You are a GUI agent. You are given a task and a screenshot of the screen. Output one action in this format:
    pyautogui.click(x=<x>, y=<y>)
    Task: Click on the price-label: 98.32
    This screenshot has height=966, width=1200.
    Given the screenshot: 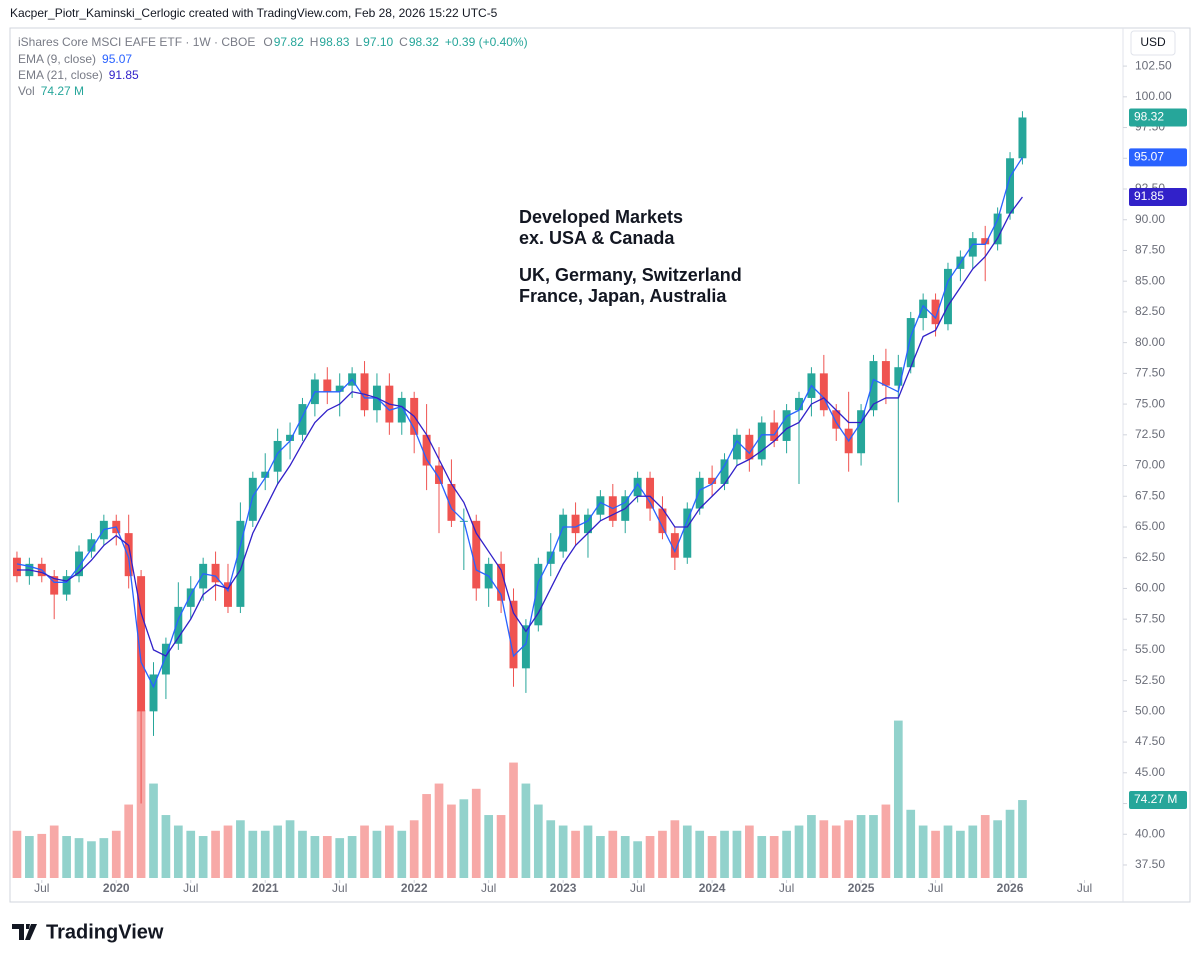 What is the action you would take?
    pyautogui.click(x=1149, y=117)
    